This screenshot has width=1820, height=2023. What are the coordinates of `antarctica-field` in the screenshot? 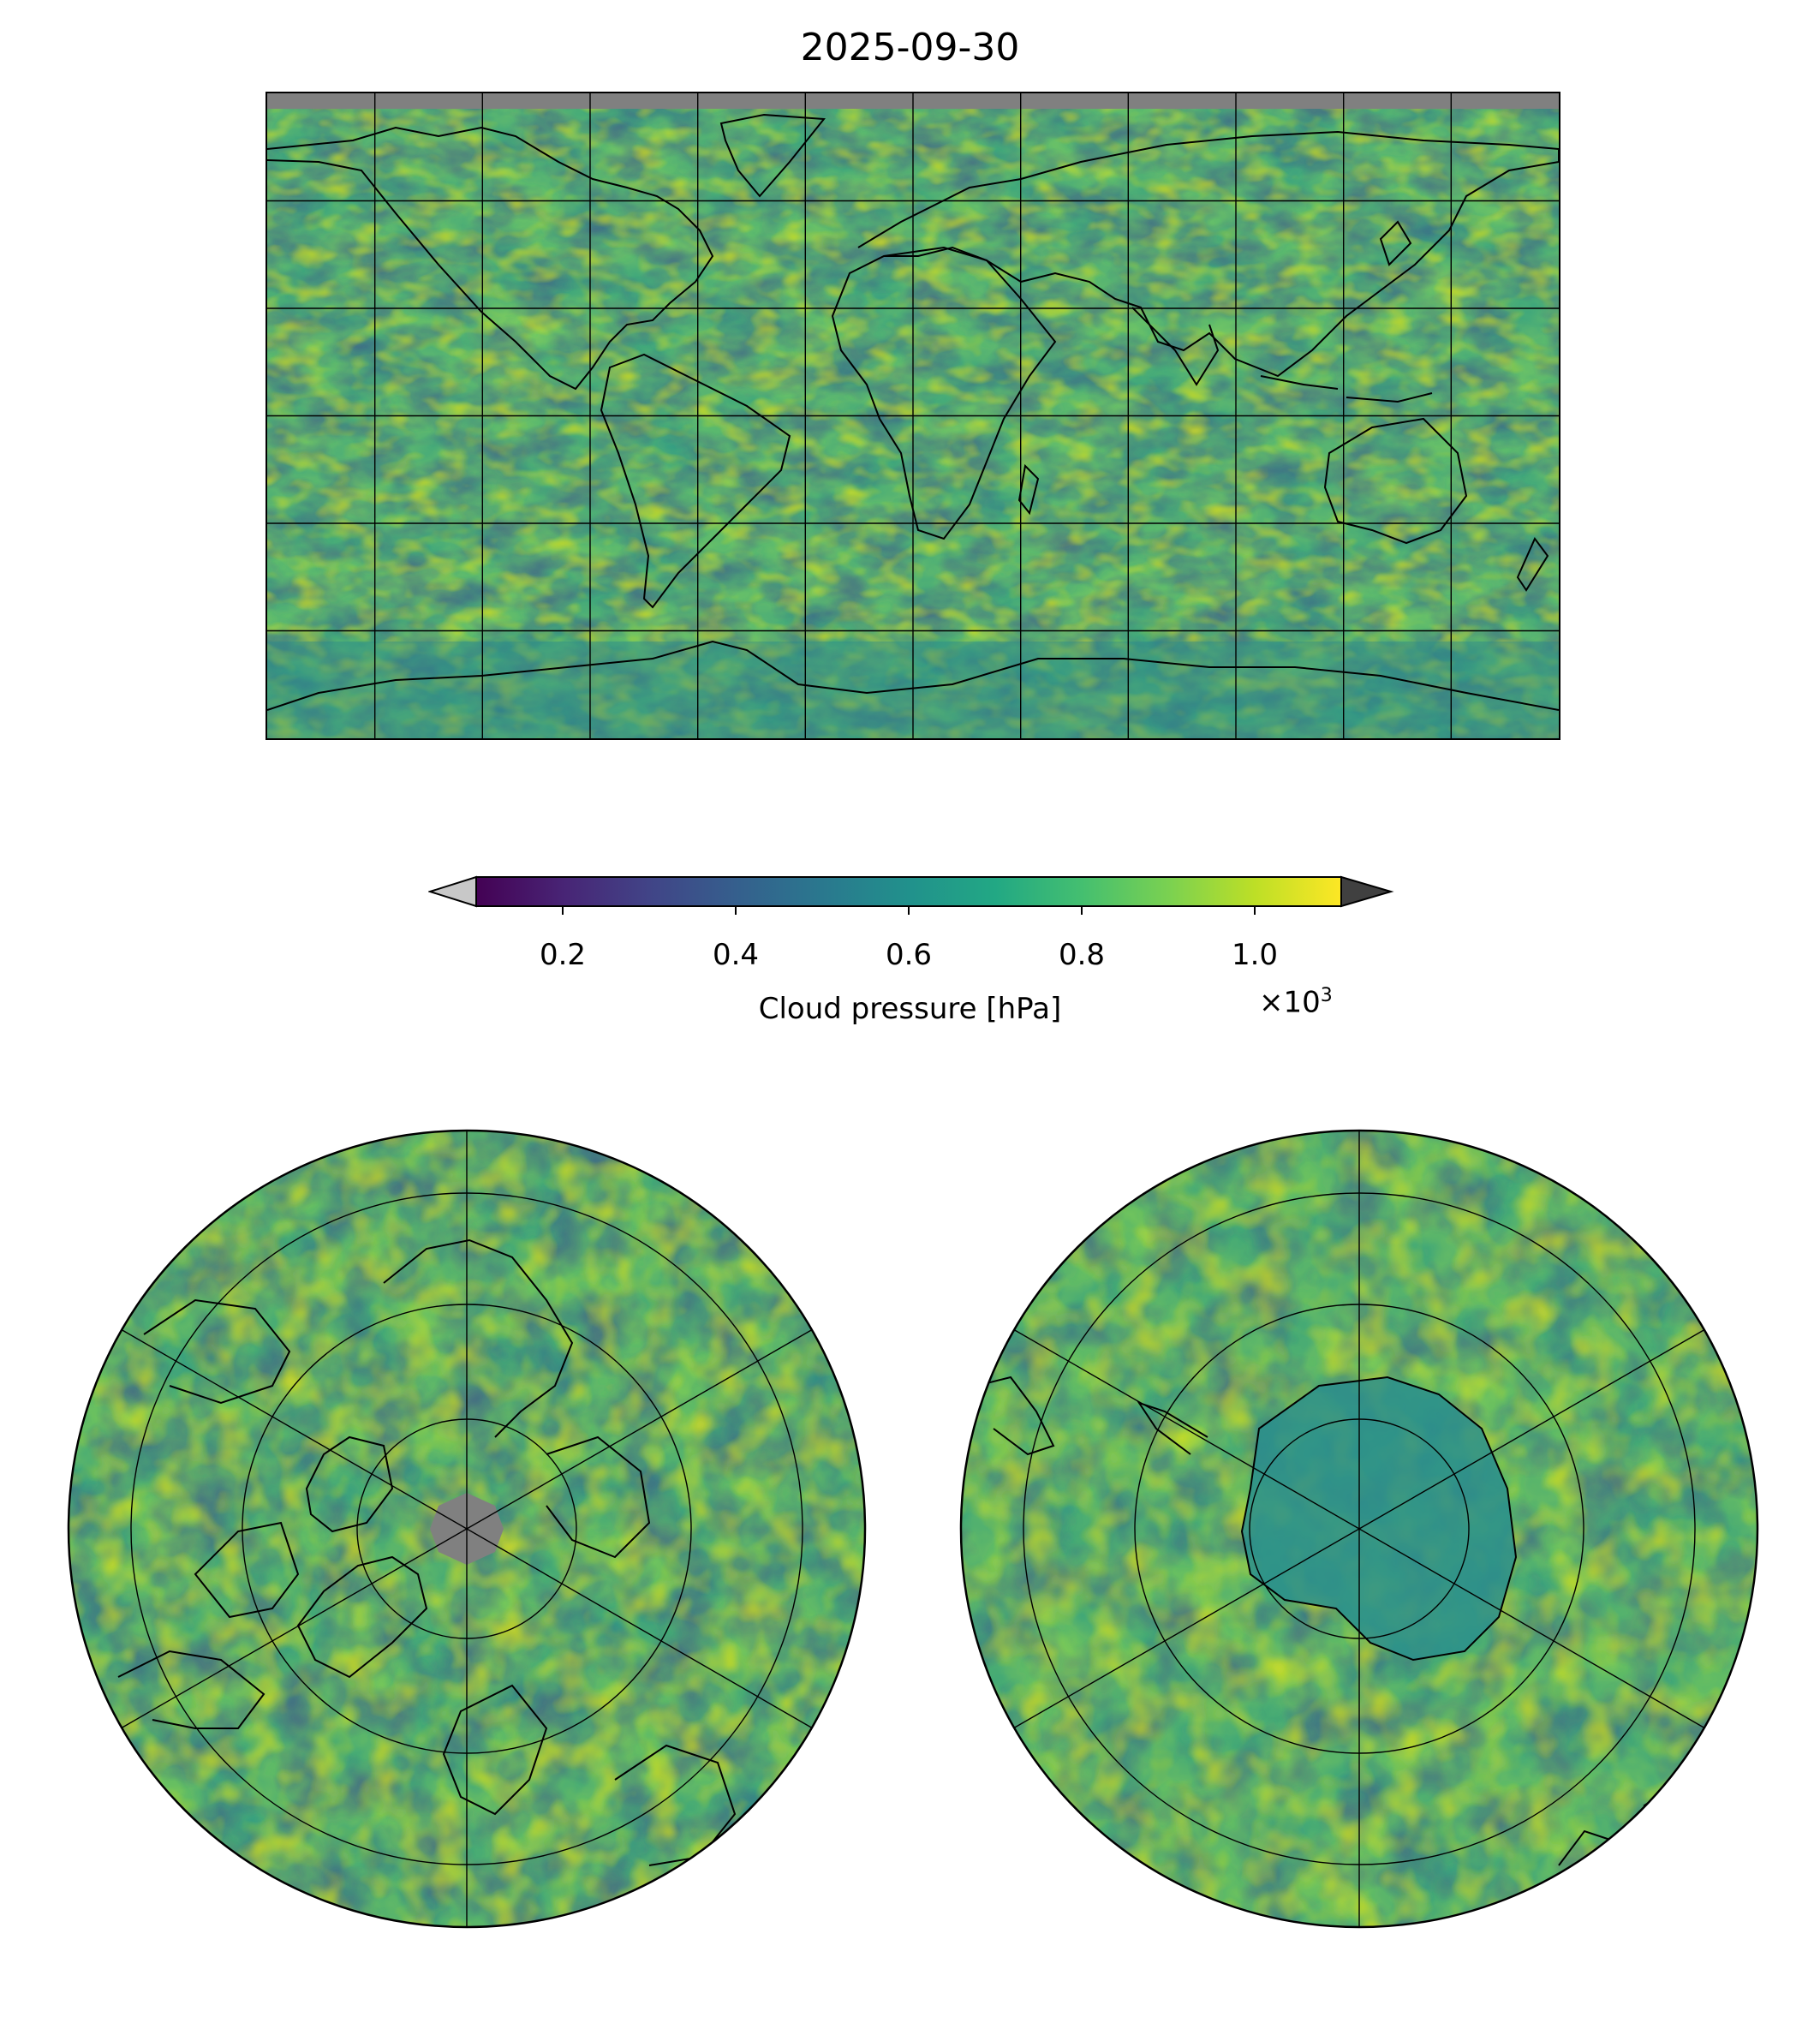 It's located at (1379, 1518).